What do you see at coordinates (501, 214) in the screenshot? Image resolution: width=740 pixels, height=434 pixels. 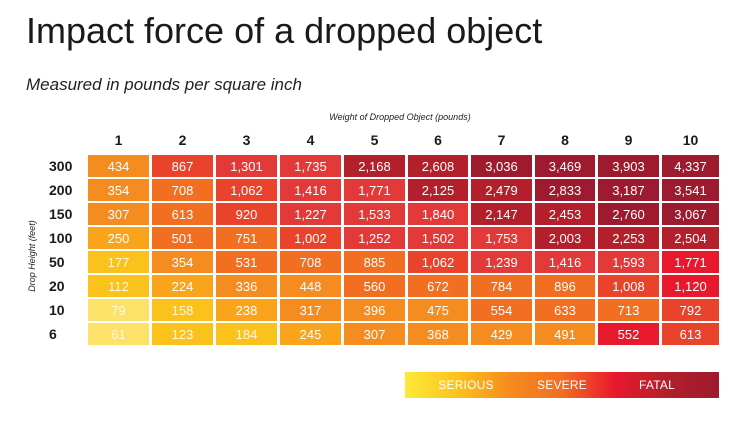 I see `cell-value: 2,147` at bounding box center [501, 214].